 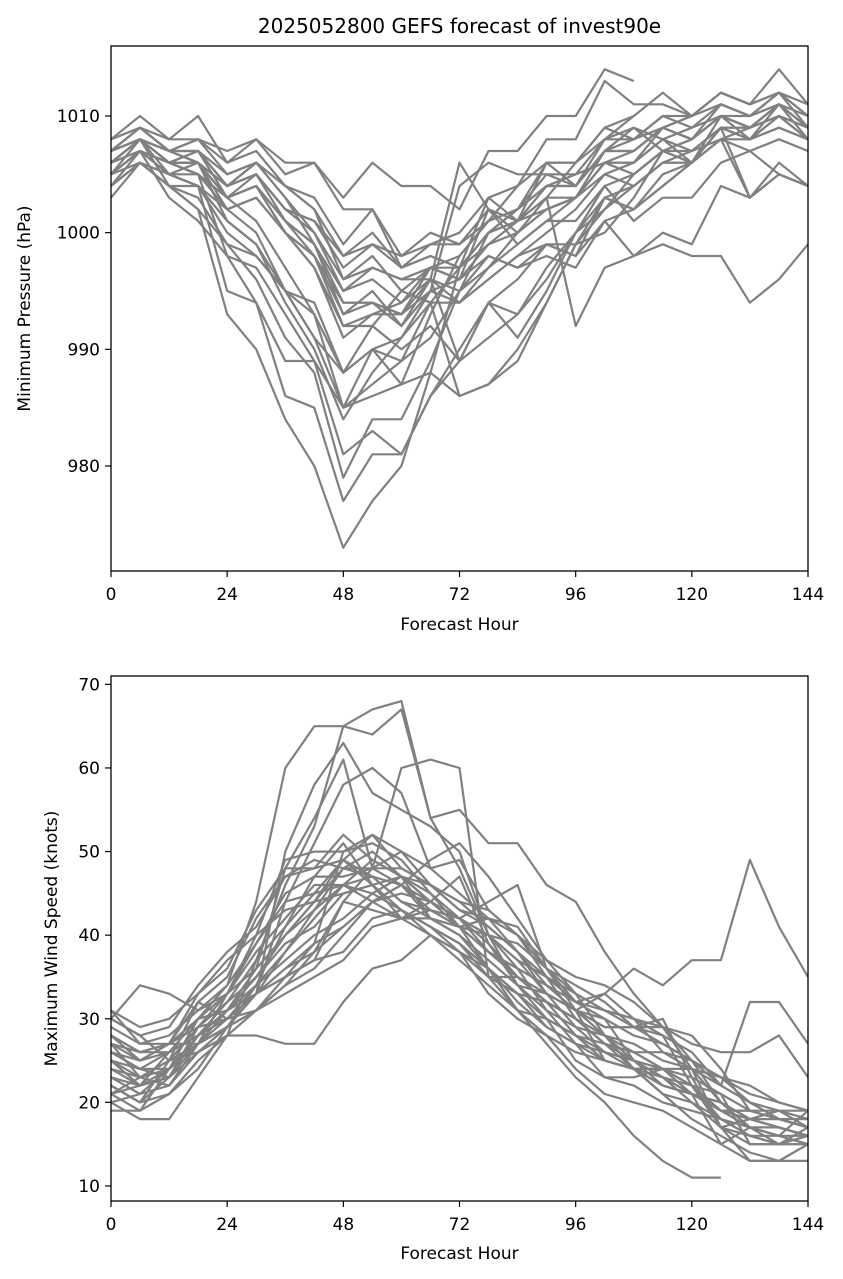 What do you see at coordinates (89, 936) in the screenshot?
I see `y-tick-label: 40` at bounding box center [89, 936].